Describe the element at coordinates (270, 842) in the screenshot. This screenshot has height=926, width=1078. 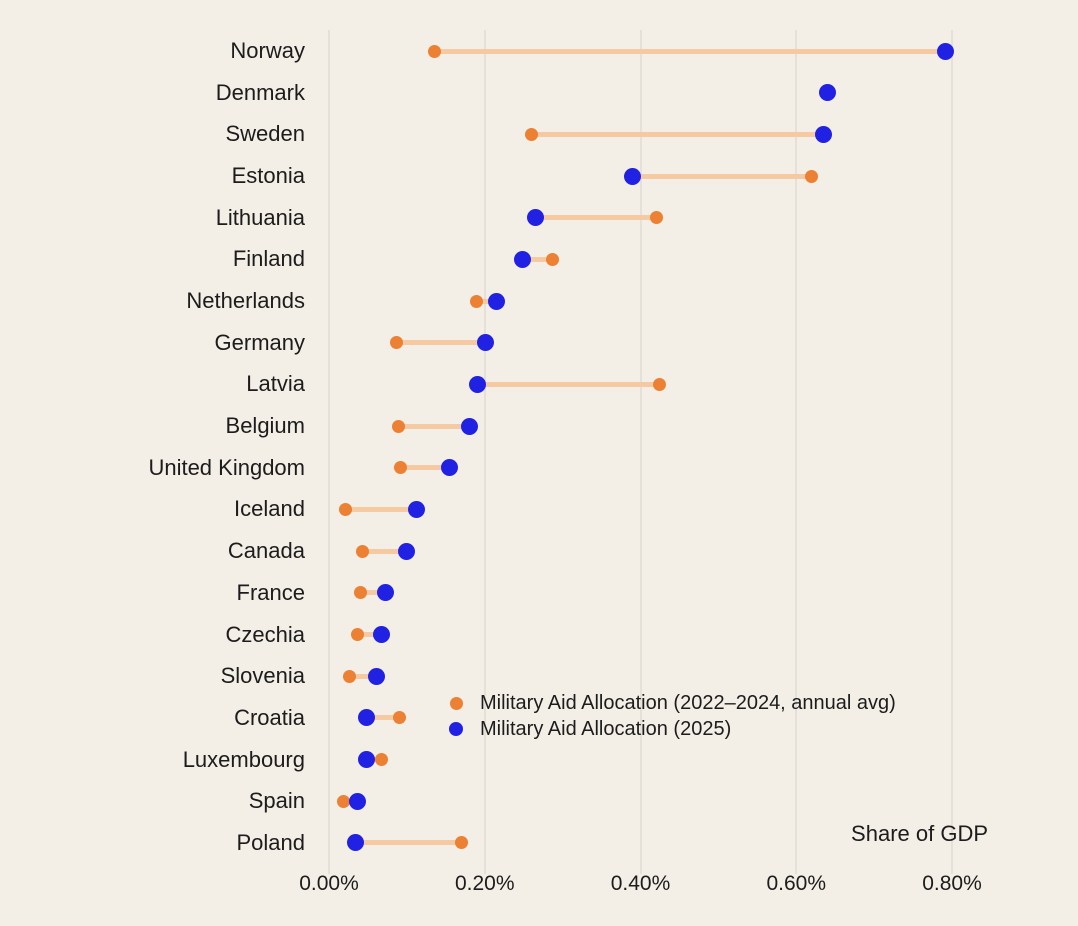
I see `country-label: Poland` at that location.